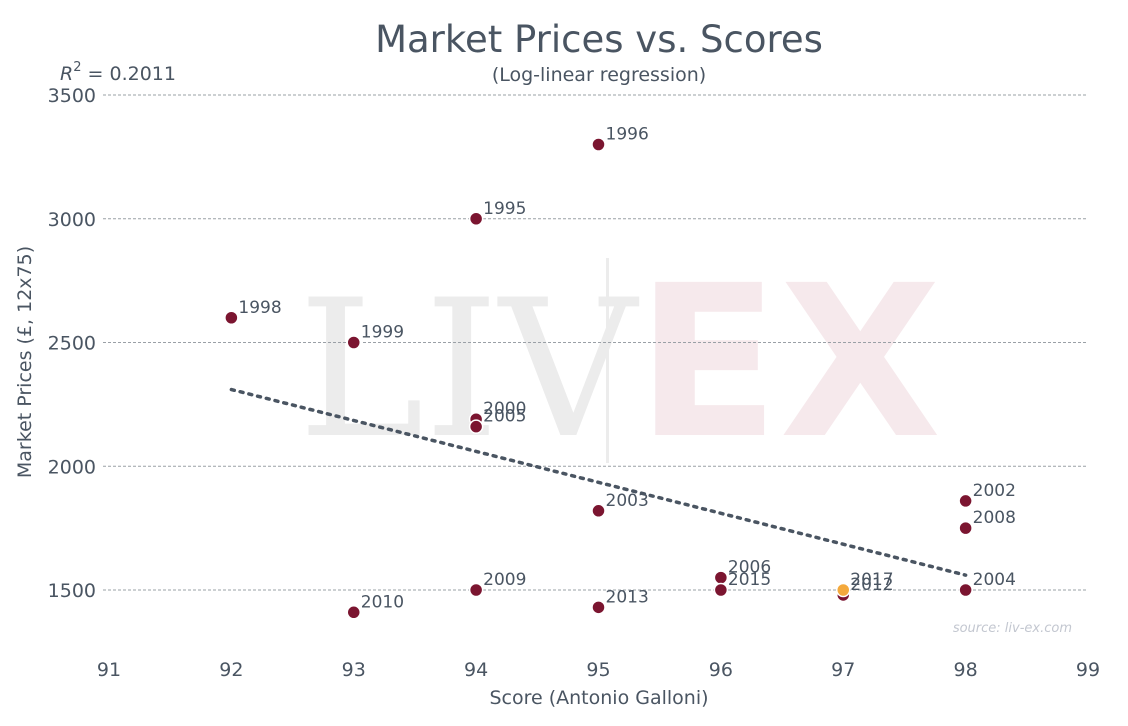 The height and width of the screenshot is (726, 1128). What do you see at coordinates (598, 511) in the screenshot?
I see `data-point-2003` at bounding box center [598, 511].